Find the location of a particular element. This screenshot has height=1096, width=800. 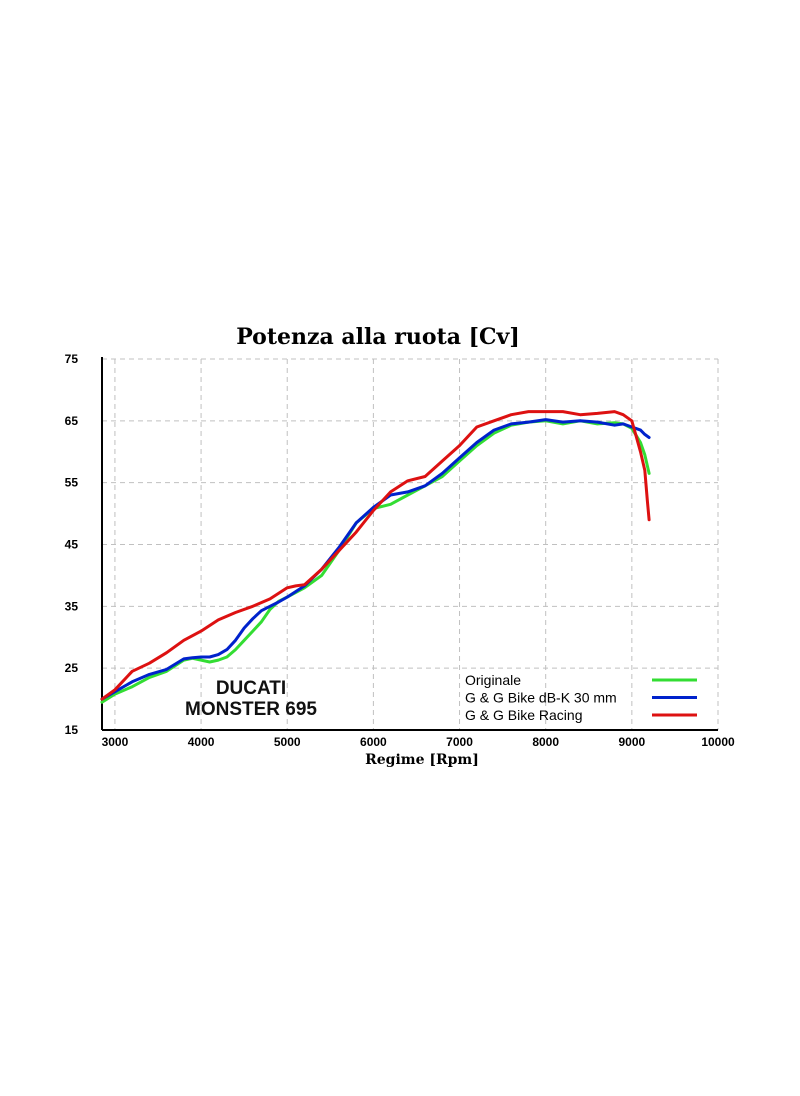

y-tick-labels: 15 25 35 45 55 65 75 is located at coordinates (72, 544).